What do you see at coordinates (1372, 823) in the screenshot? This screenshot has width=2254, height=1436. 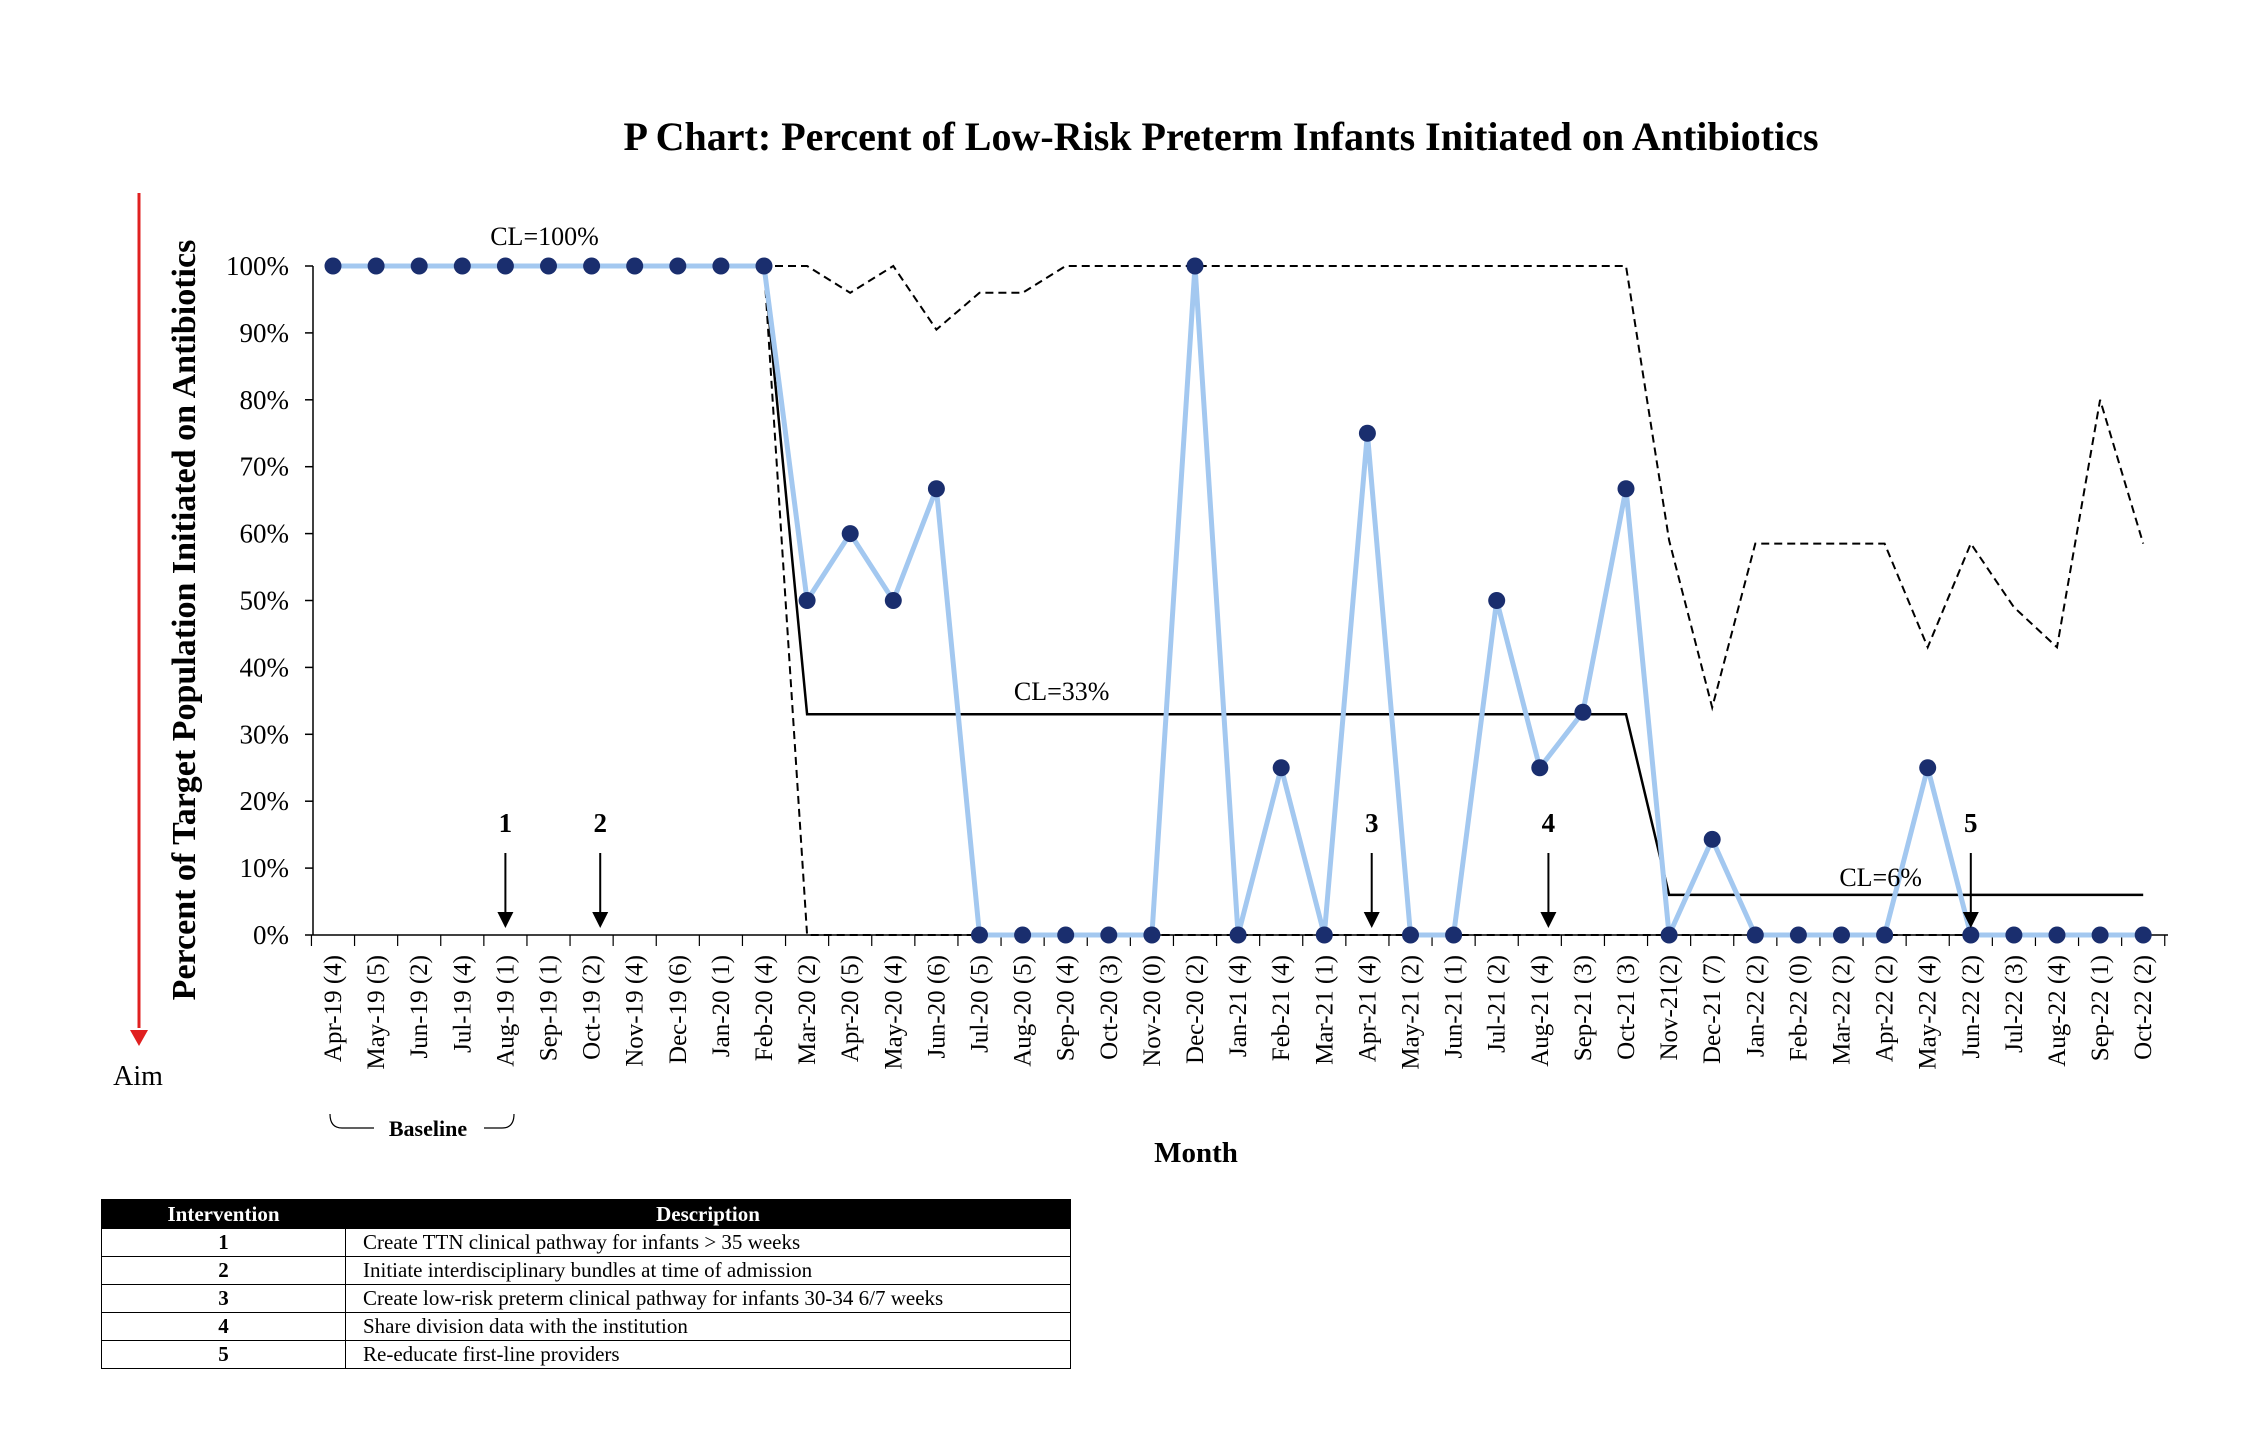 I see `intervention-marker-label: 3` at bounding box center [1372, 823].